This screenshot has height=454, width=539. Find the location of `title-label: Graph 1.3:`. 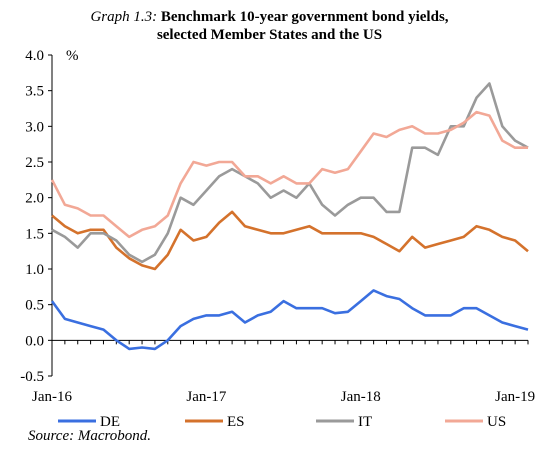

title-label: Graph 1.3: is located at coordinates (124, 17).